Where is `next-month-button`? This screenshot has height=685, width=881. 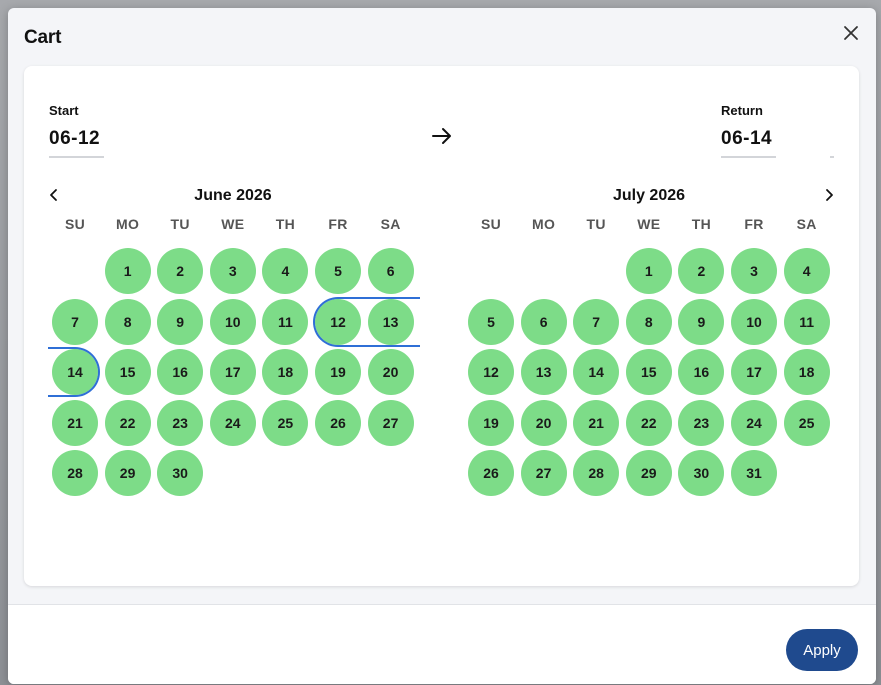
next-month-button is located at coordinates (829, 195).